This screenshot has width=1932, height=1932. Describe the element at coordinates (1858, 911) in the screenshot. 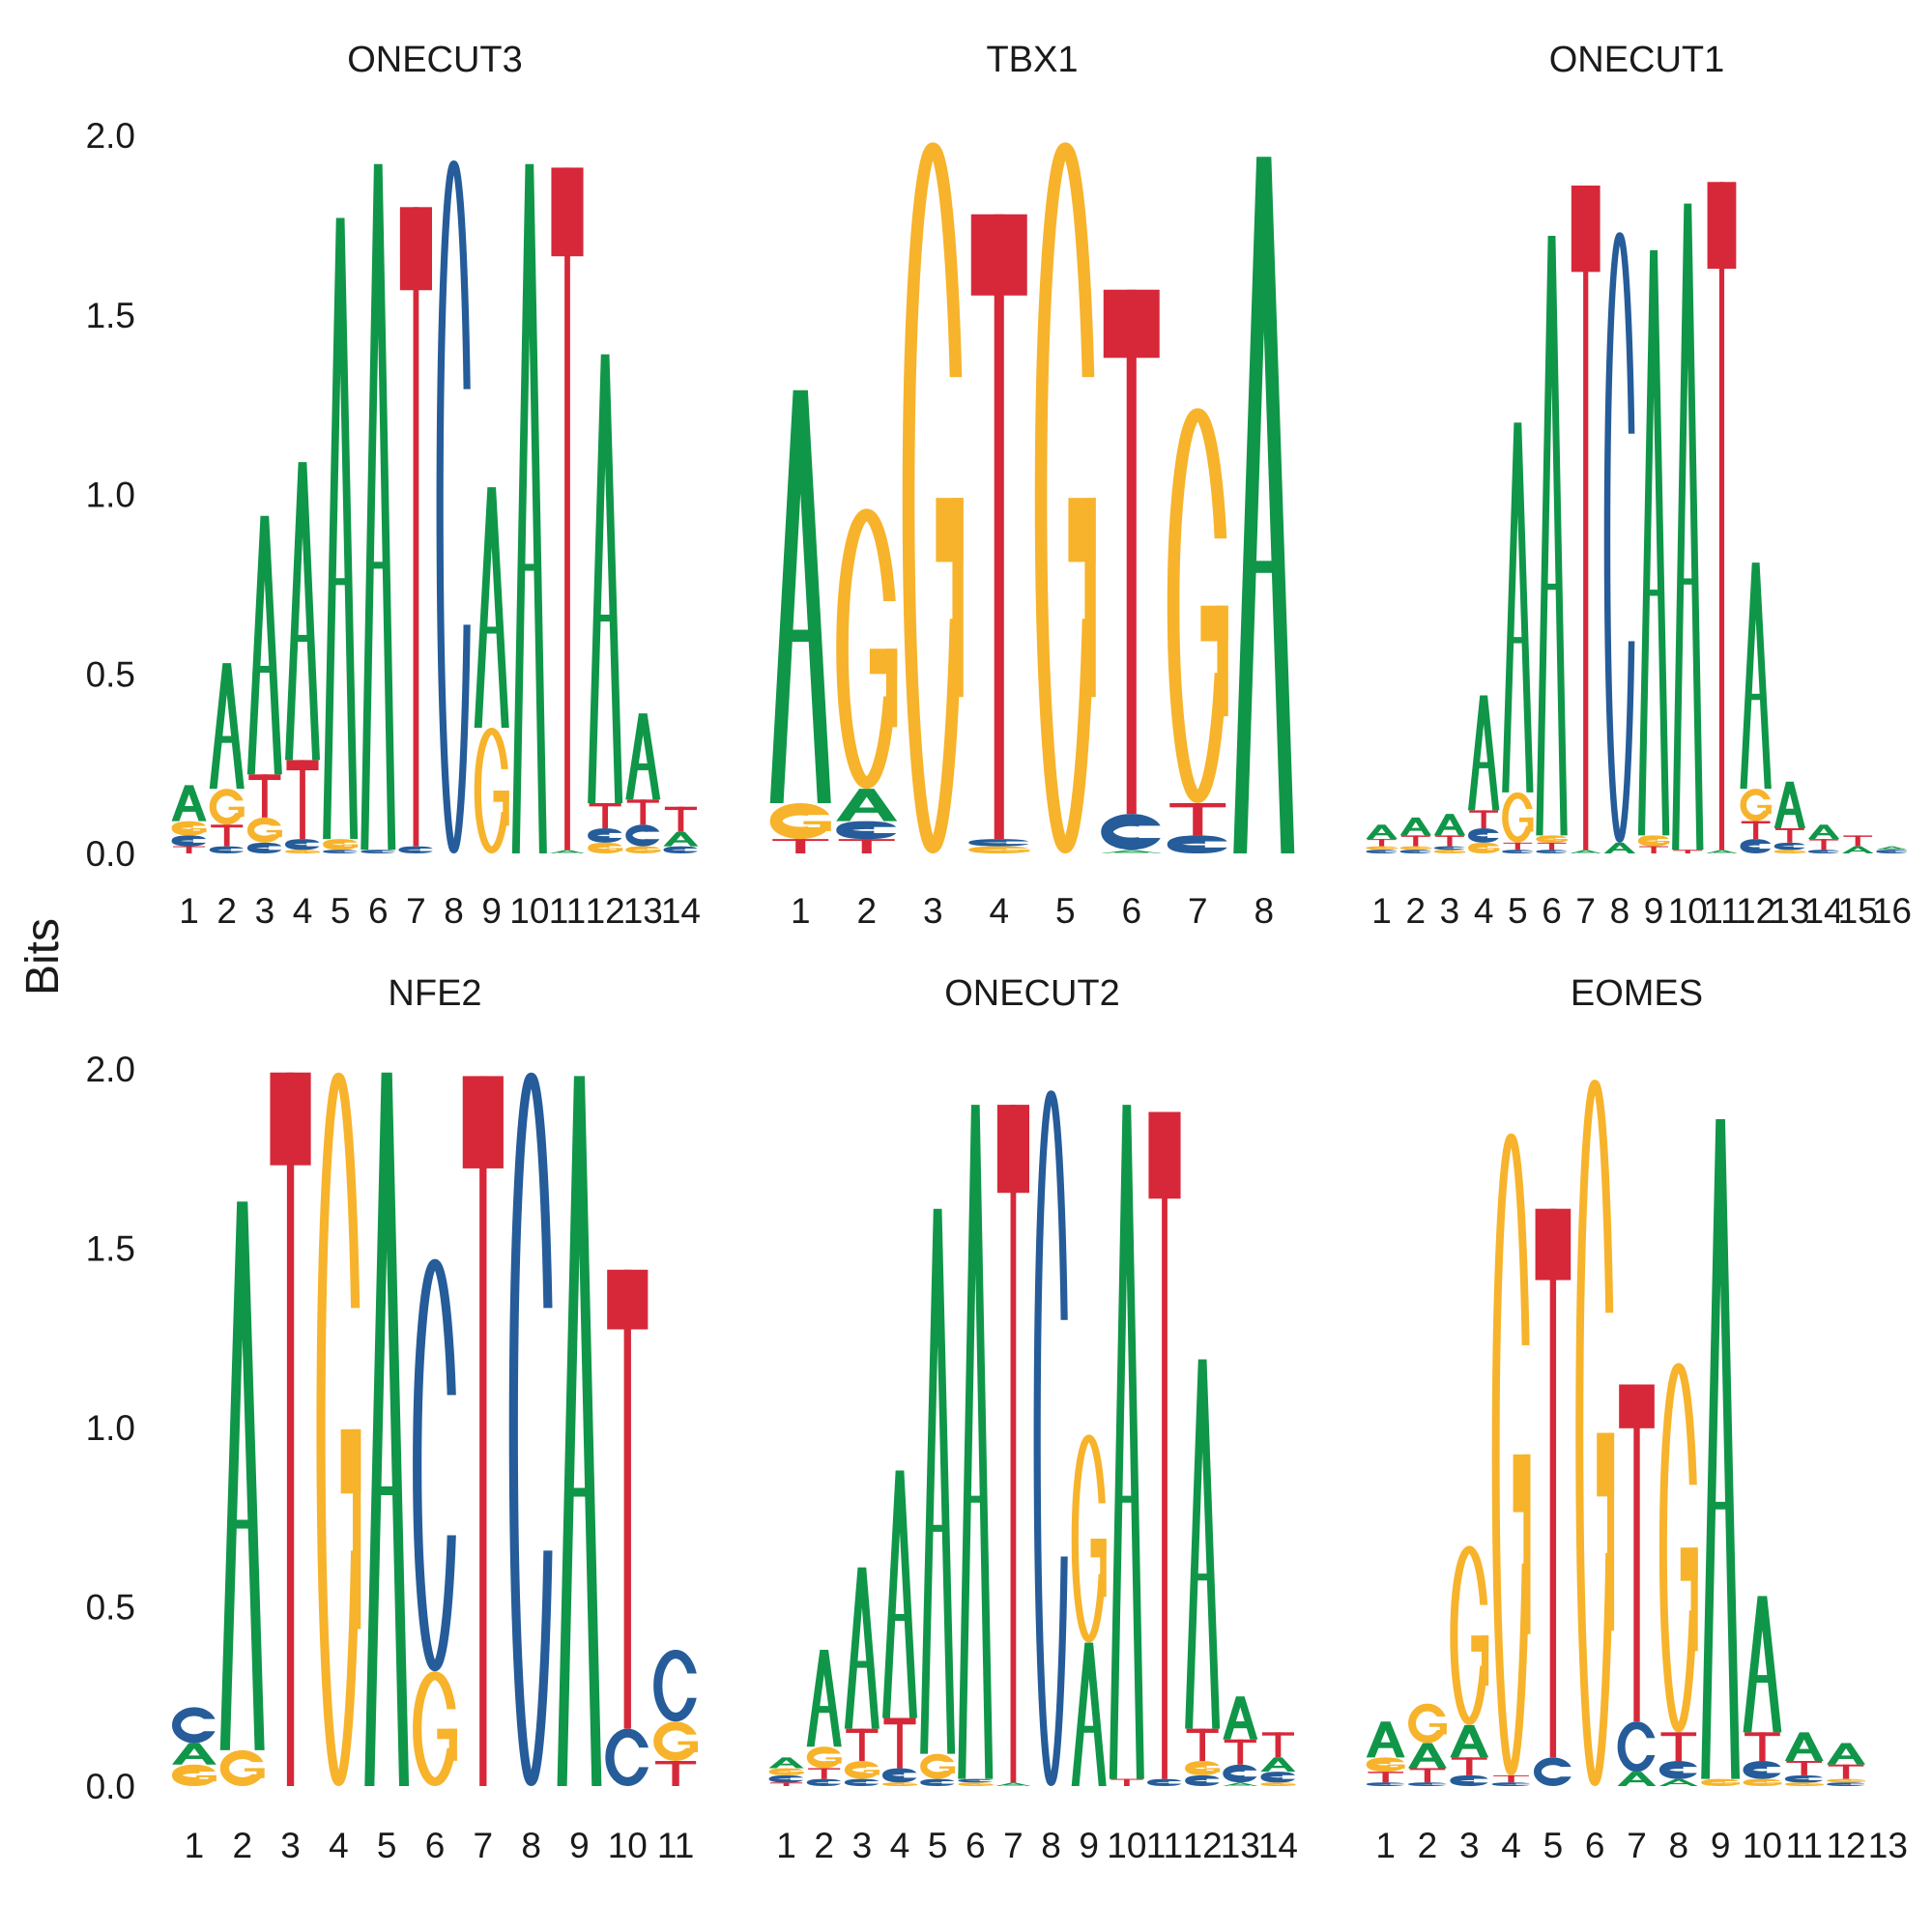

I see `x-tick-label: 15` at that location.